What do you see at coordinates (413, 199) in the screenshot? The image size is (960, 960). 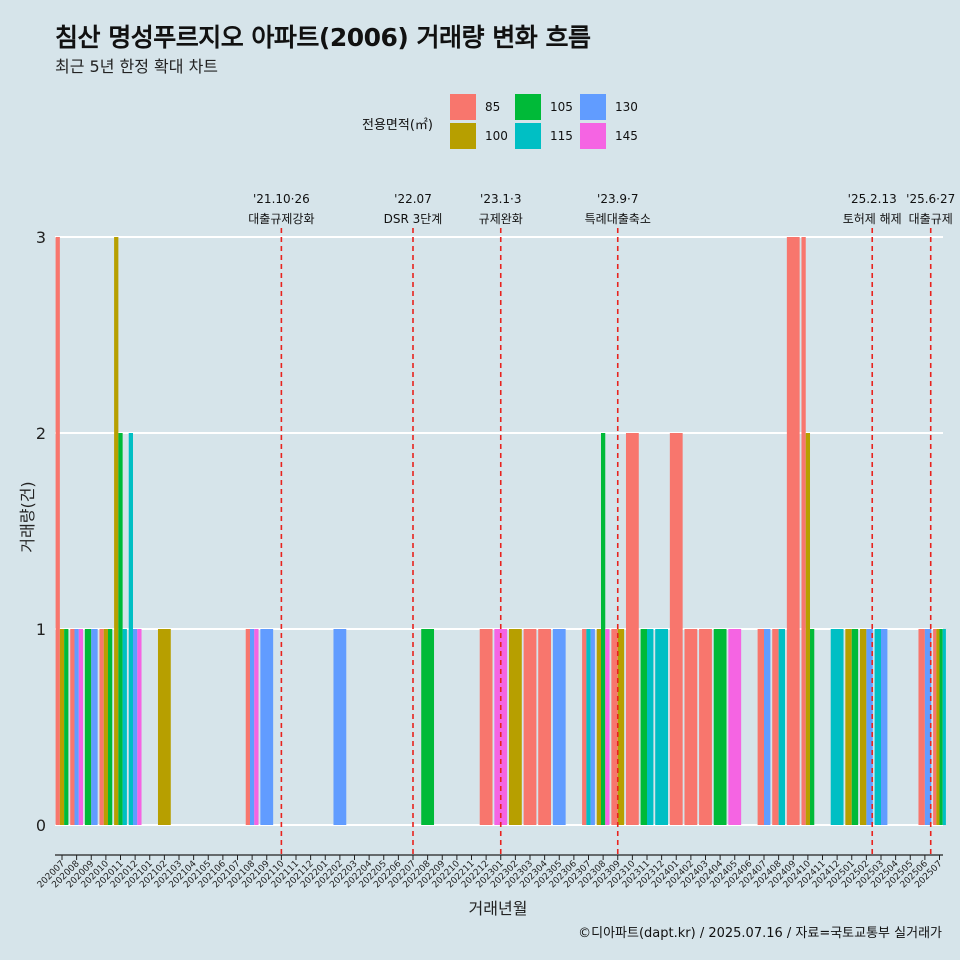 I see `event-date-label: '22.07` at bounding box center [413, 199].